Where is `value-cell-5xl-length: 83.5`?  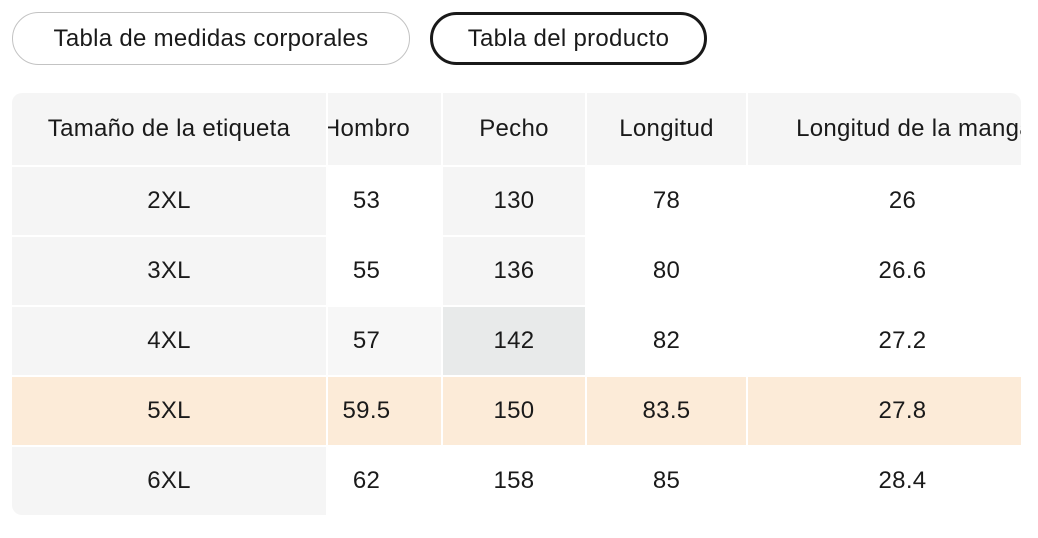 value-cell-5xl-length: 83.5 is located at coordinates (666, 411).